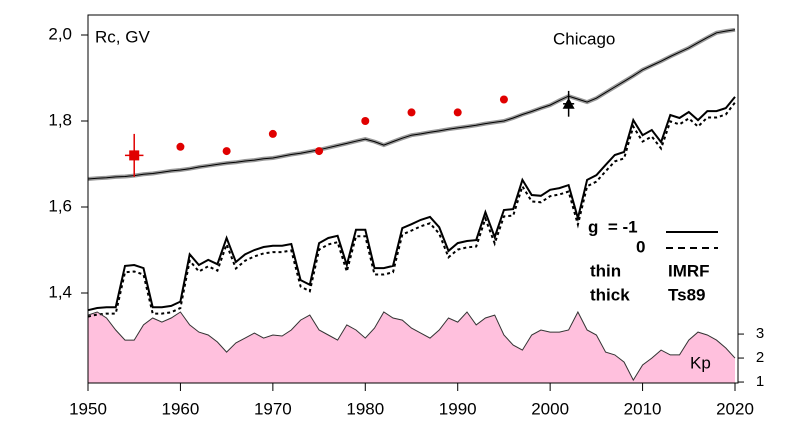  What do you see at coordinates (88, 408) in the screenshot?
I see `x-tick-label: 1950` at bounding box center [88, 408].